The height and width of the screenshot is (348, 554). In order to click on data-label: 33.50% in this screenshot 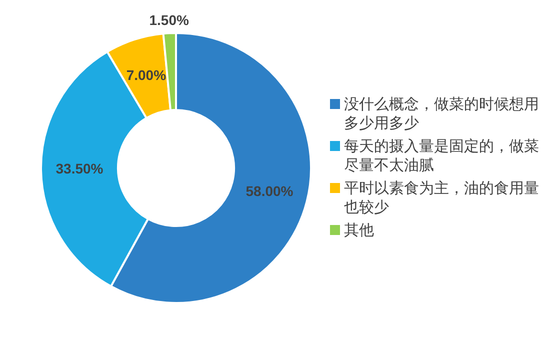, I will do `click(80, 168)`.